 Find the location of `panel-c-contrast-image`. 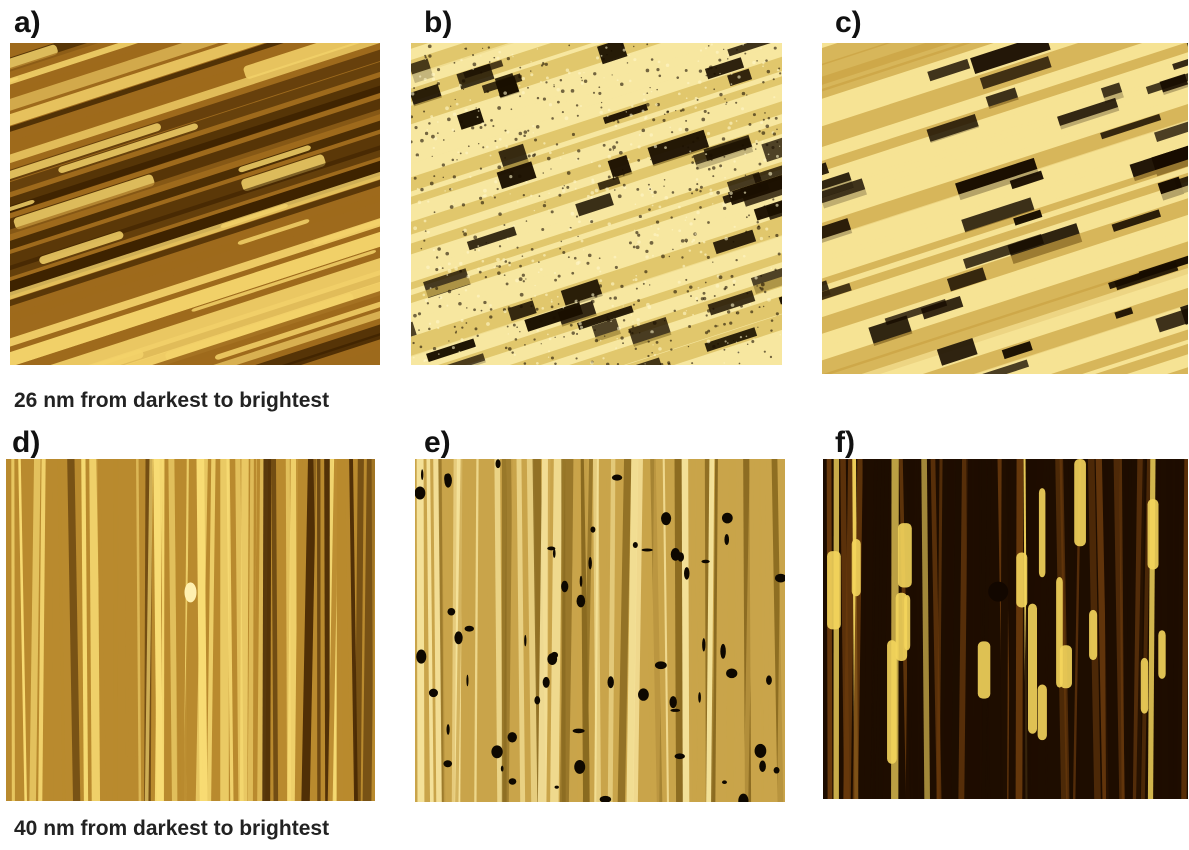

panel-c-contrast-image is located at coordinates (1005, 208).